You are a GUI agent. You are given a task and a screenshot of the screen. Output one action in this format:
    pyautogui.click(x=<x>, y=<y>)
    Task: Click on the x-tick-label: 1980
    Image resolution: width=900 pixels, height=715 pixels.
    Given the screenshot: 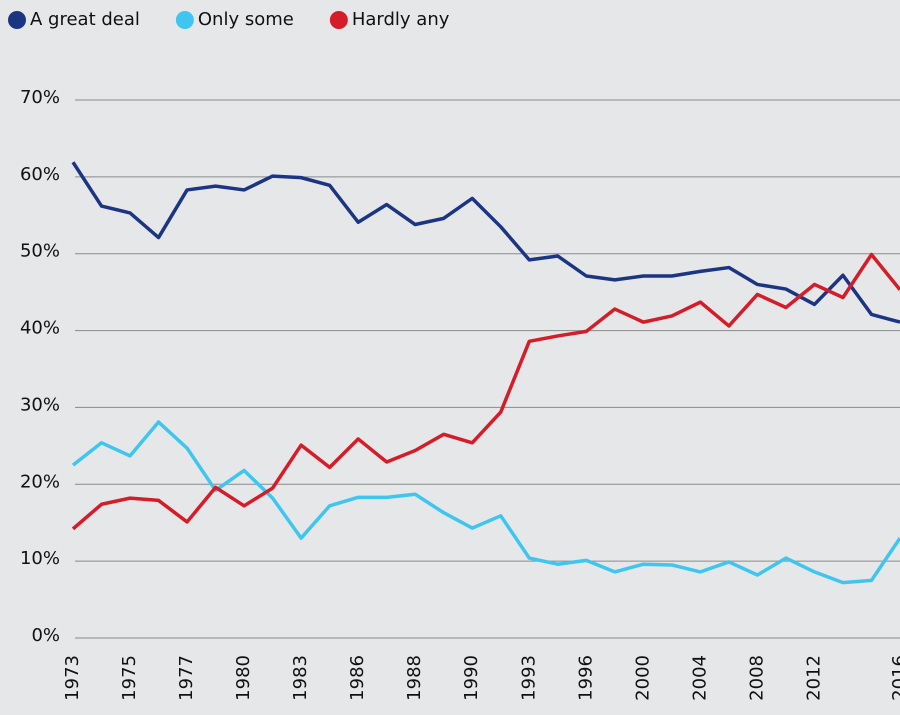 What is the action you would take?
    pyautogui.click(x=243, y=678)
    